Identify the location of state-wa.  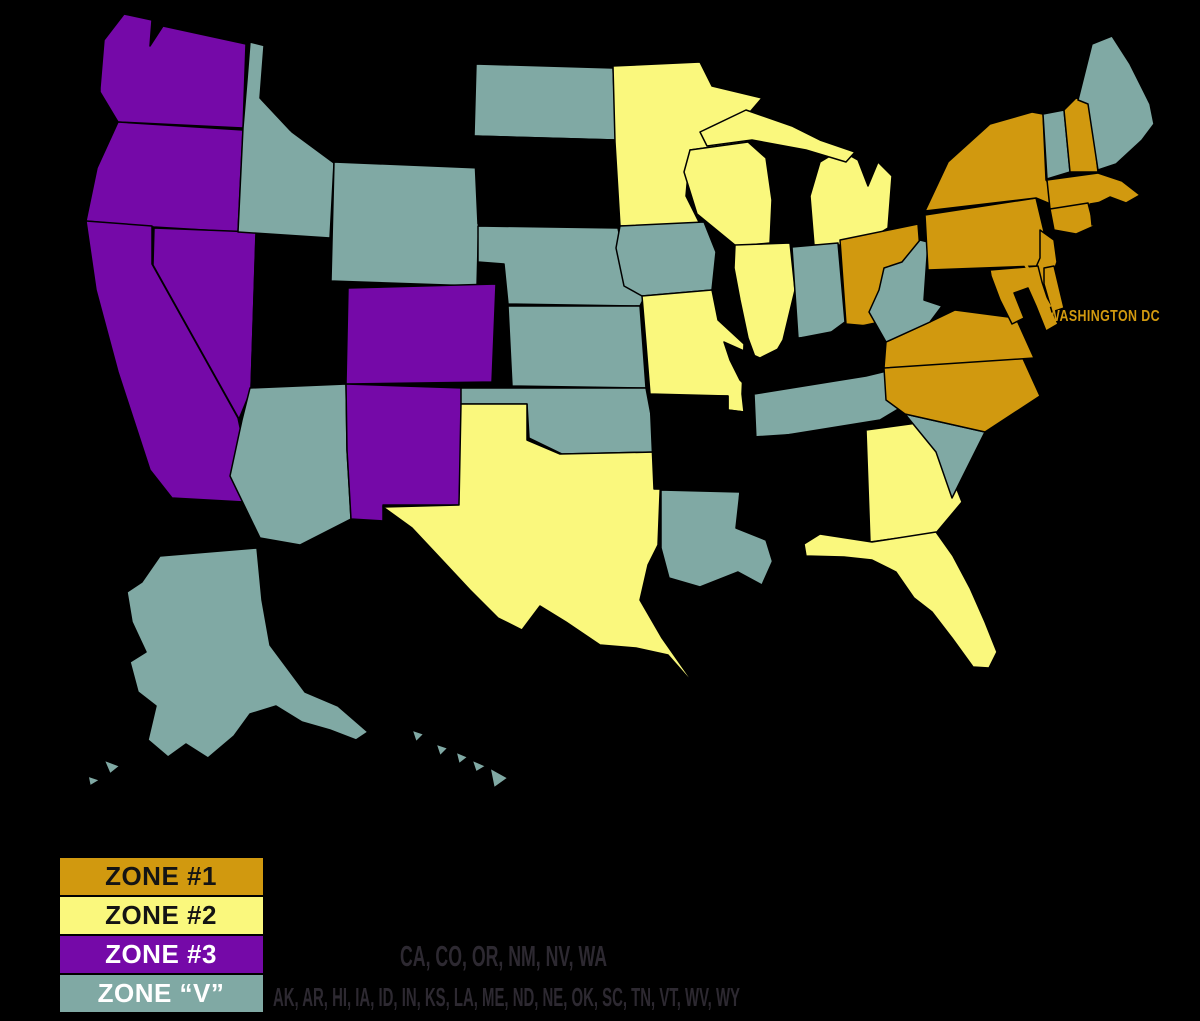
(173, 71).